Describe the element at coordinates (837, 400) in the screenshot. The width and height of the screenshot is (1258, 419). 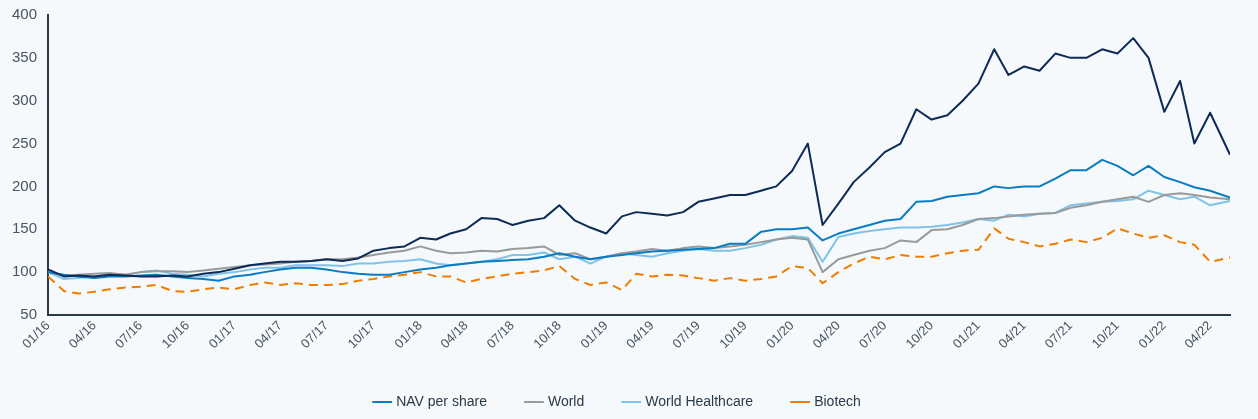
I see `legend-label: Biotech` at that location.